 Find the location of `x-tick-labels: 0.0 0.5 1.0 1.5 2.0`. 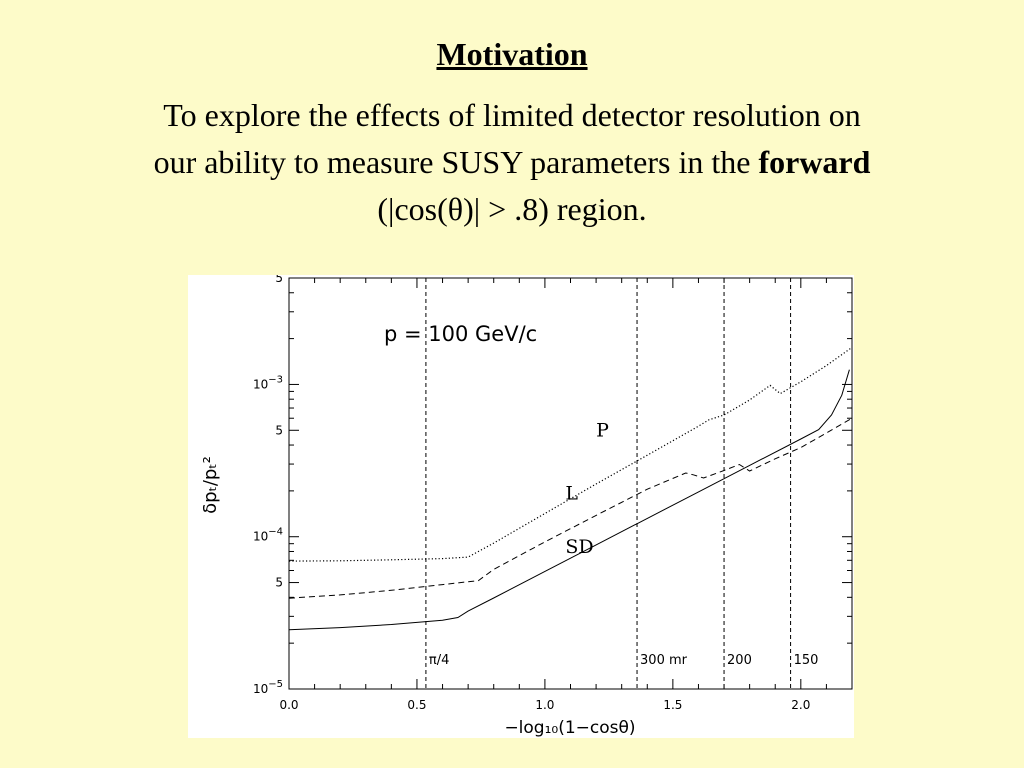

x-tick-labels: 0.0 0.5 1.0 1.5 2.0 is located at coordinates (544, 705).